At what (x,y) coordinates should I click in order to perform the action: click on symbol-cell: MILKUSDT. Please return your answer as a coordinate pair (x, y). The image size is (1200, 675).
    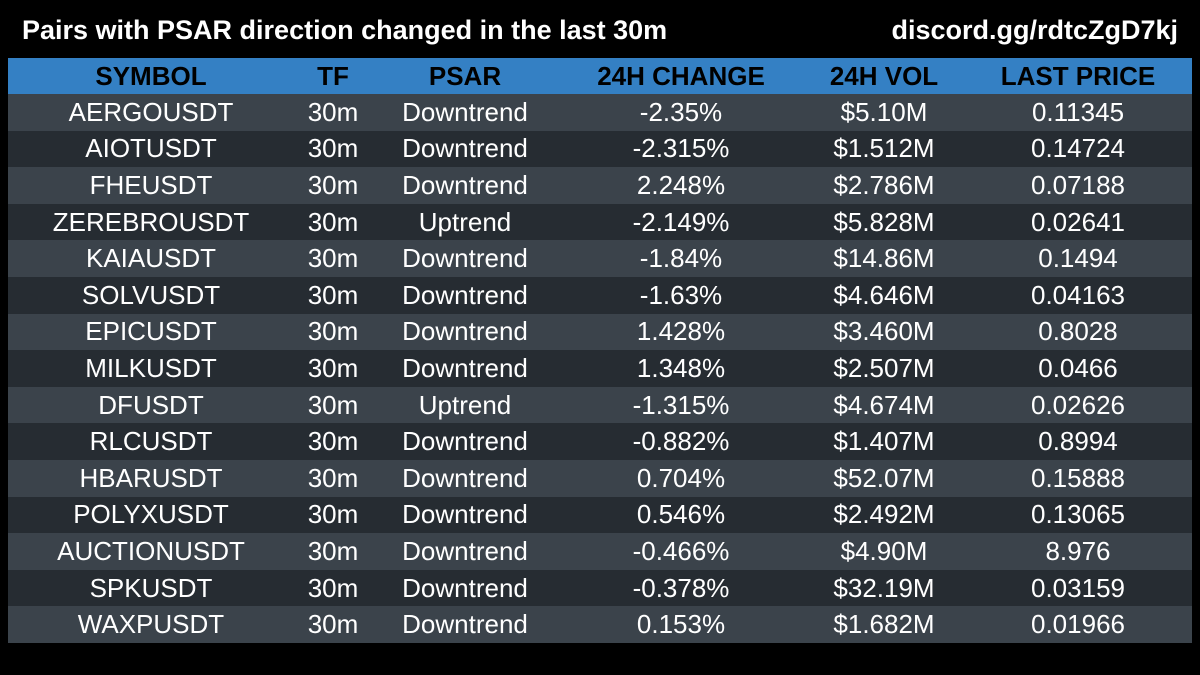
    Looking at the image, I should click on (151, 367).